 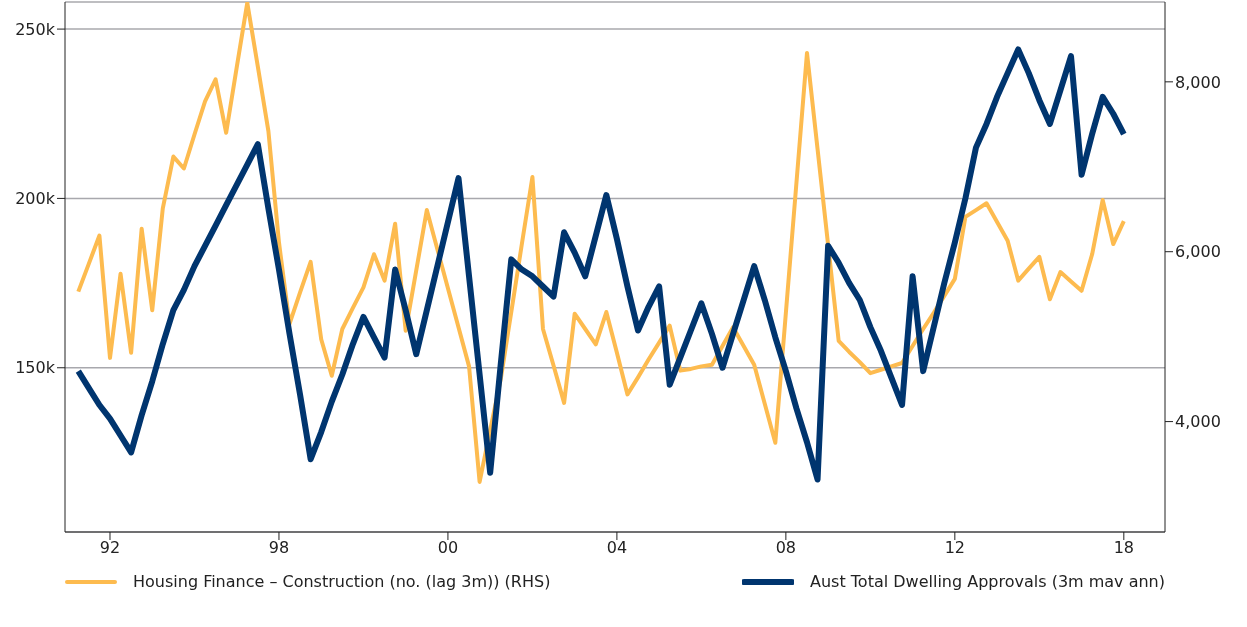 I want to click on x-tick-label: 00, so click(x=448, y=548).